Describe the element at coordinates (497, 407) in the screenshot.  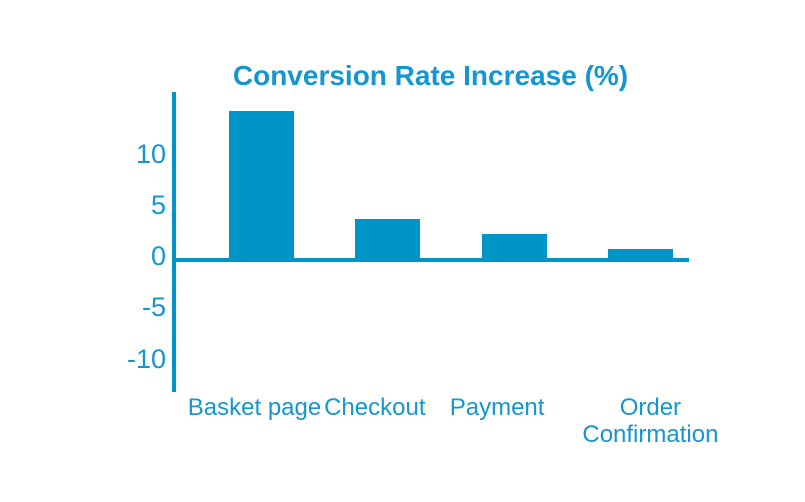
I see `x-label-payment: Payment` at that location.